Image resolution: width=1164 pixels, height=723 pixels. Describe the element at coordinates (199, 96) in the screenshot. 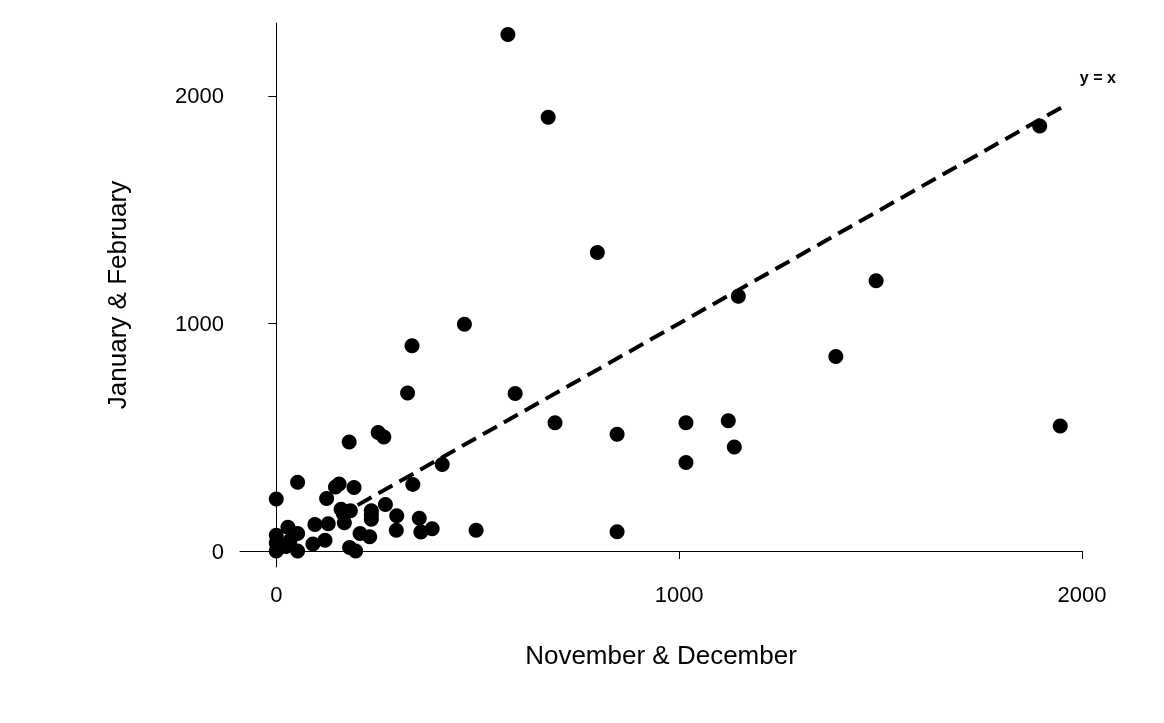

I see `y-tick-label: 2000` at that location.